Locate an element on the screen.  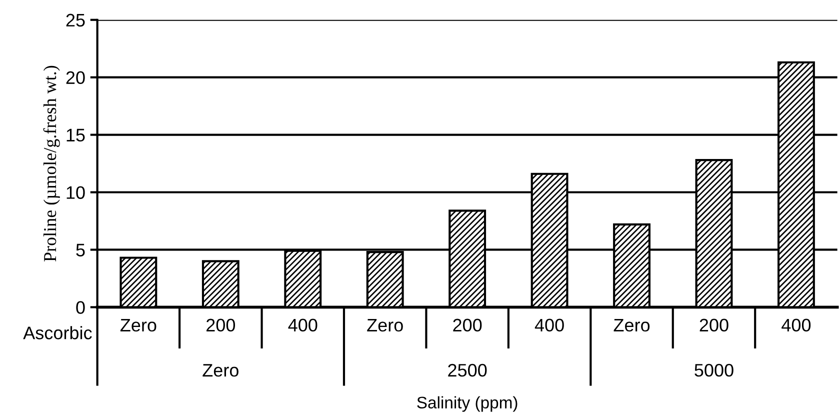
y-tick-label: 10 is located at coordinates (75, 192).